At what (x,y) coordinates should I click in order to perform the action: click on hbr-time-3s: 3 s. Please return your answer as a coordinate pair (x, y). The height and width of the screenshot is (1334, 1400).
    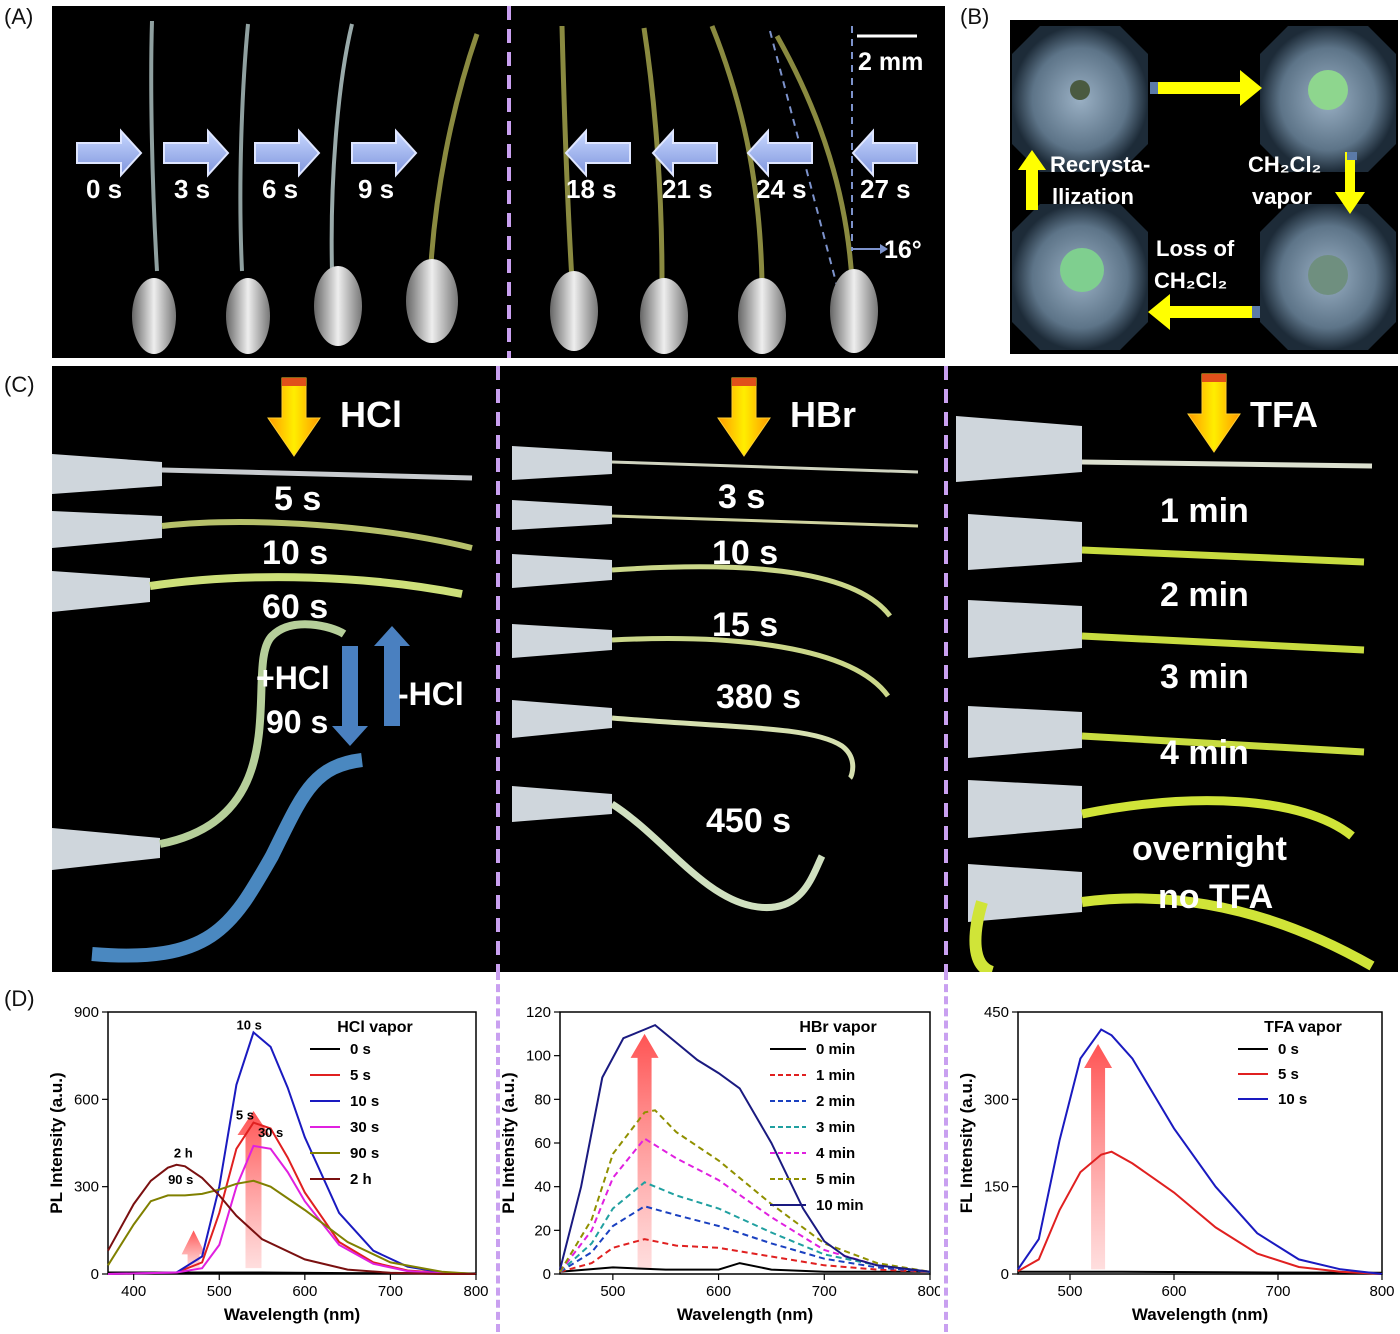
    Looking at the image, I should click on (742, 497).